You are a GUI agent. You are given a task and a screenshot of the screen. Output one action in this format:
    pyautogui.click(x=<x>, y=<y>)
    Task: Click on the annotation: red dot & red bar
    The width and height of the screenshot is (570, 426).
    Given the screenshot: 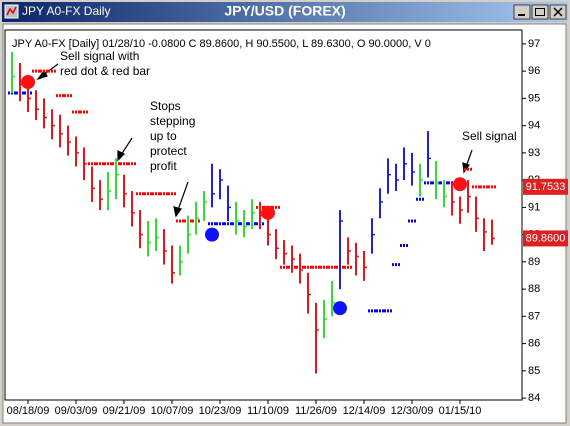 What is the action you would take?
    pyautogui.click(x=105, y=71)
    